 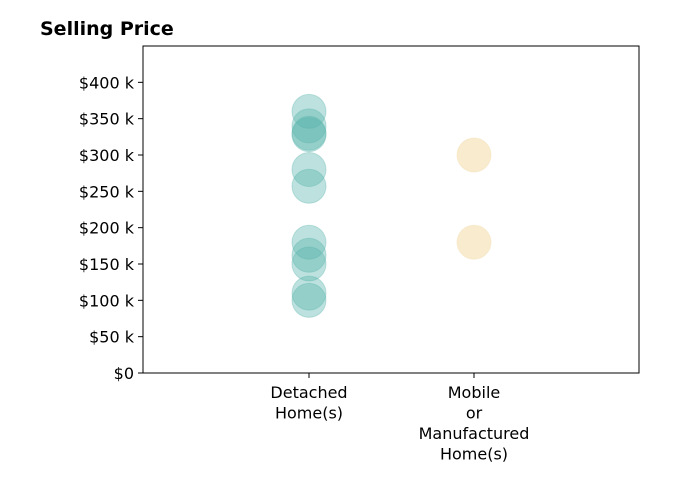 I want to click on chart-title: Selling Price, so click(x=107, y=29).